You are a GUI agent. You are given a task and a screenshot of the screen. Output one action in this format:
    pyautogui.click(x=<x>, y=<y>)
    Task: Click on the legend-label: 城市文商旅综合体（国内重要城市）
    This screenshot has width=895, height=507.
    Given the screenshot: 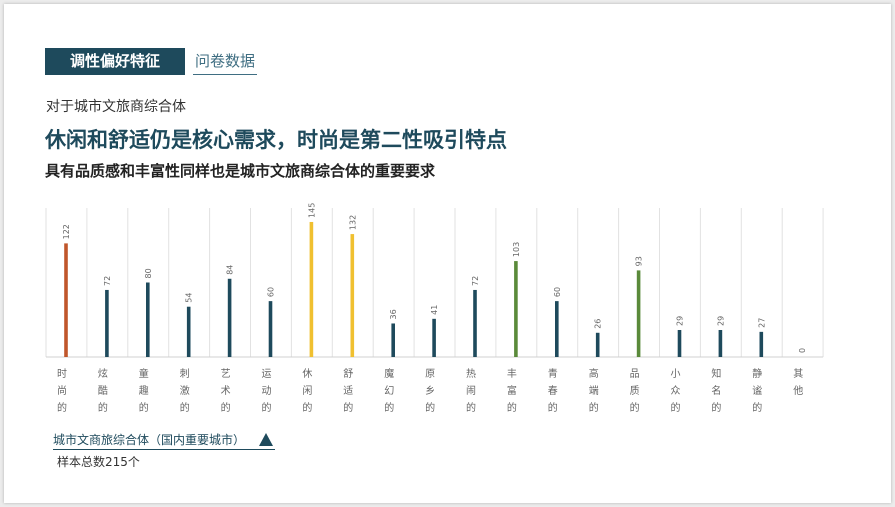 What is the action you would take?
    pyautogui.click(x=149, y=440)
    